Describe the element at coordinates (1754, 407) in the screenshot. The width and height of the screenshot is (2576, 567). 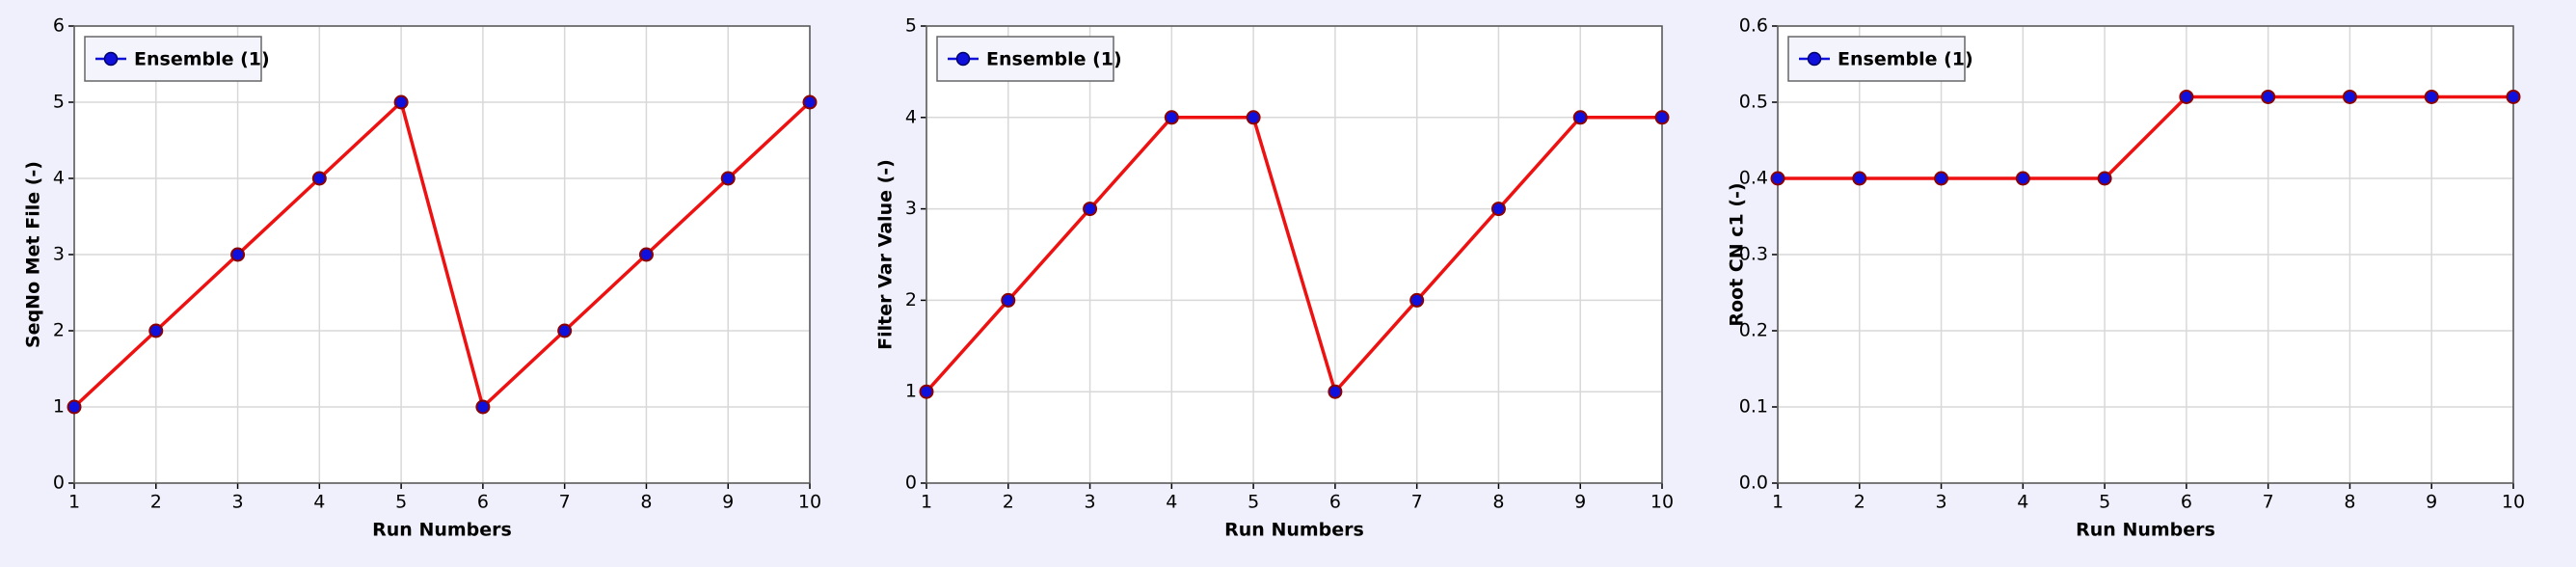
I see `y-tick-label: 0.1` at that location.